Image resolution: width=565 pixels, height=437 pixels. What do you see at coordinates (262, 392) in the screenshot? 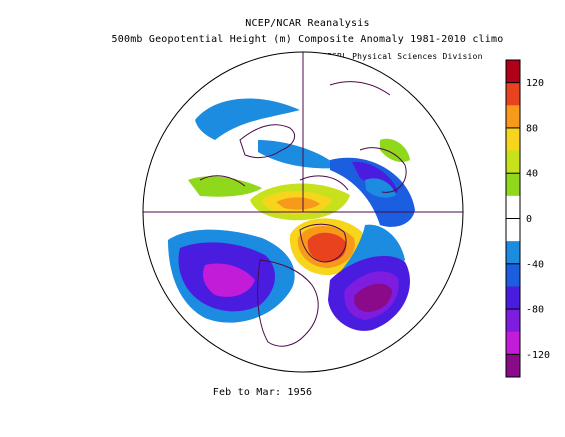
I see `period-label: Feb to Mar: 1956` at bounding box center [262, 392].